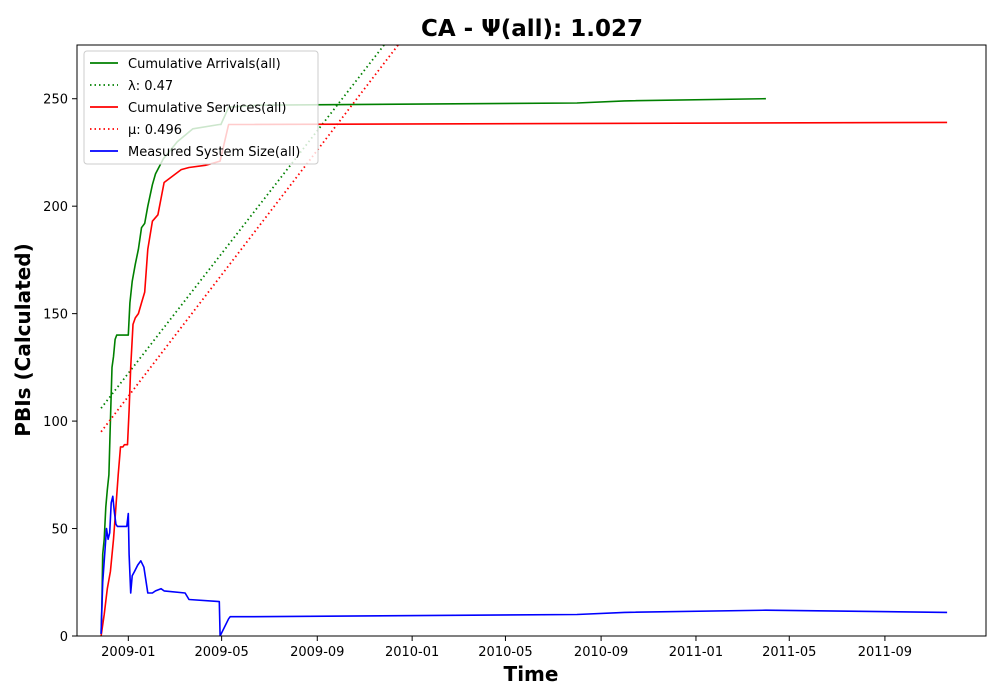 The height and width of the screenshot is (700, 1000). Describe the element at coordinates (55, 100) in the screenshot. I see `y-tick-label: 250` at that location.